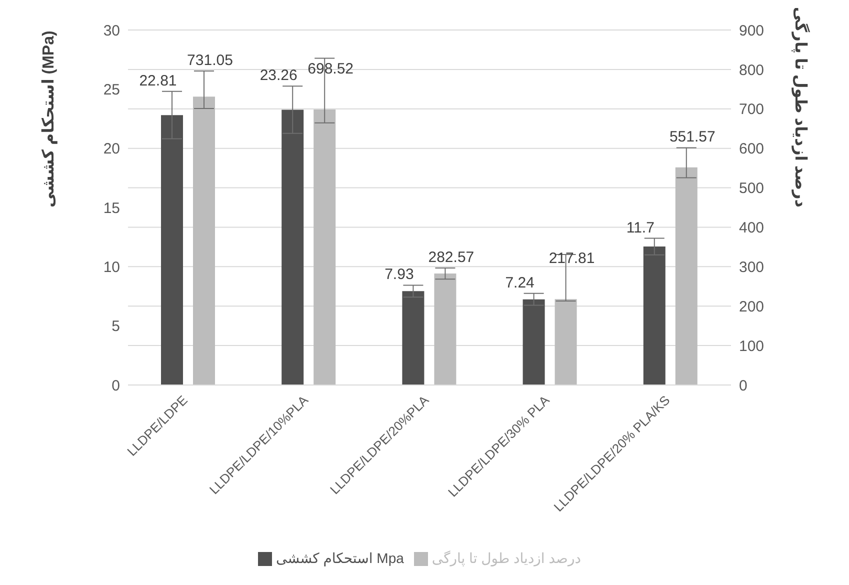  Describe the element at coordinates (640, 227) in the screenshot. I see `data-label: 11.7` at that location.